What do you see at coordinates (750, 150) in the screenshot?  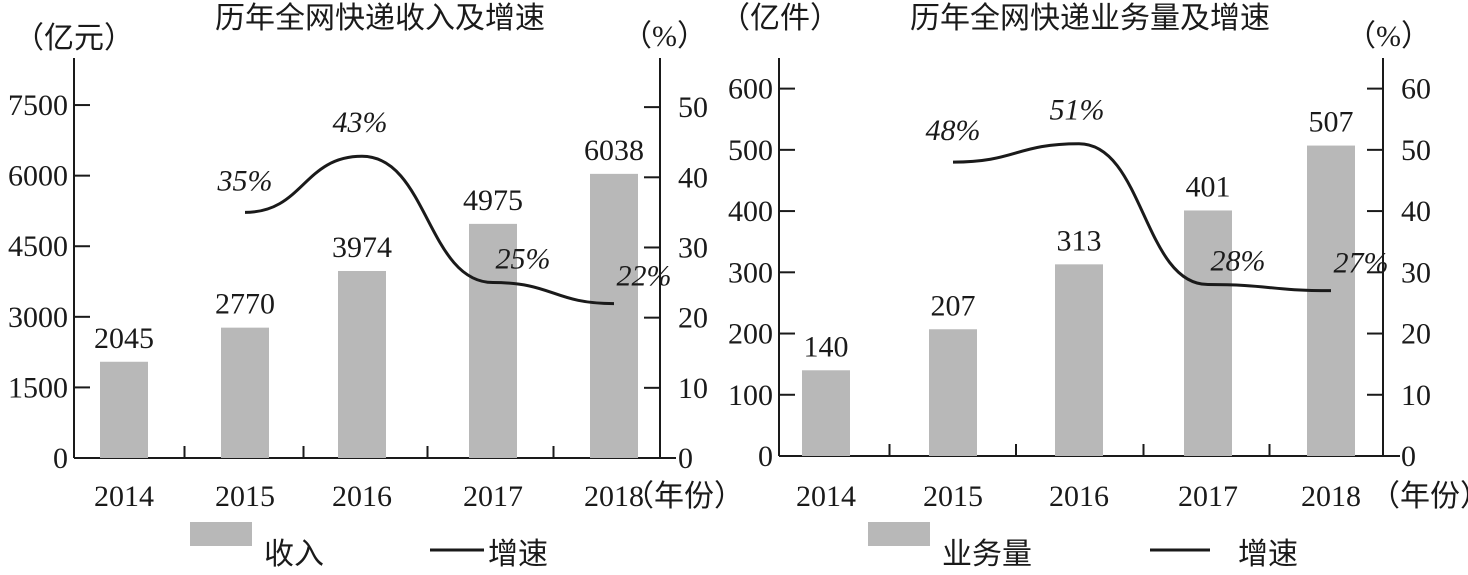 I see `left-y-tick-label: 500` at bounding box center [750, 150].